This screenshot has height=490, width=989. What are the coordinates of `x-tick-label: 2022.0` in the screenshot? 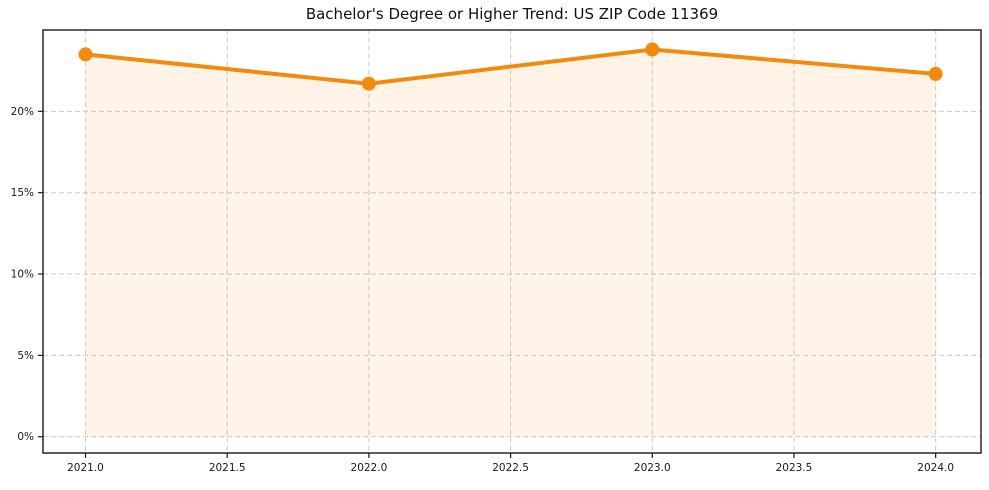 It's located at (369, 468).